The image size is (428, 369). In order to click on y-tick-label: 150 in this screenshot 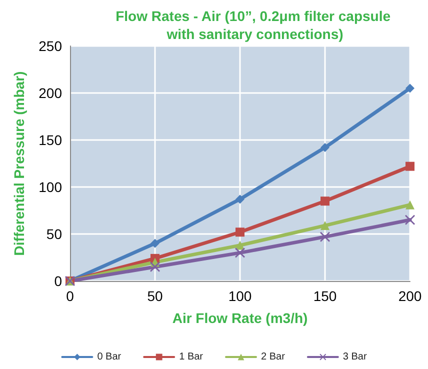, I will do `click(50, 140)`.